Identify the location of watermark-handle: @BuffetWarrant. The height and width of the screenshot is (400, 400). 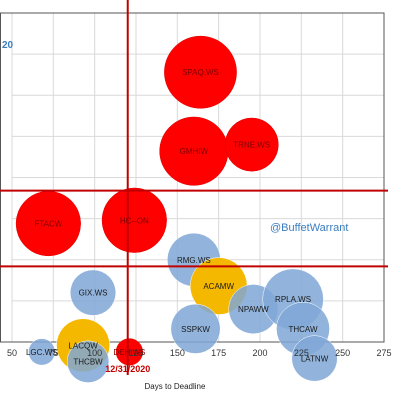
(309, 228).